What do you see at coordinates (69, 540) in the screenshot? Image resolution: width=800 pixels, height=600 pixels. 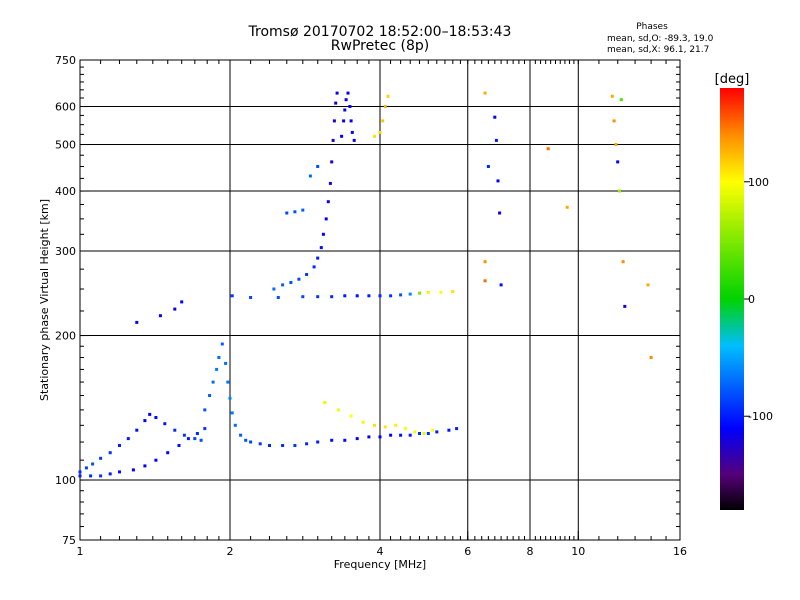 I see `y-tick-label: 75` at bounding box center [69, 540].